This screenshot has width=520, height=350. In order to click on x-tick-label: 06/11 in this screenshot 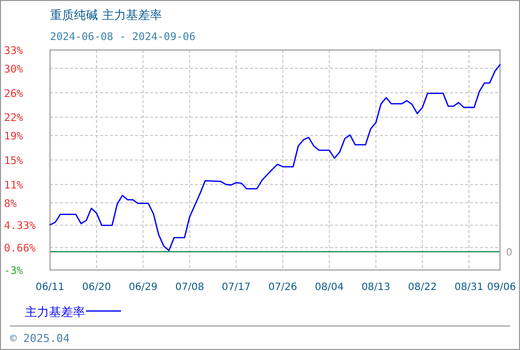, I will do `click(50, 287)`.